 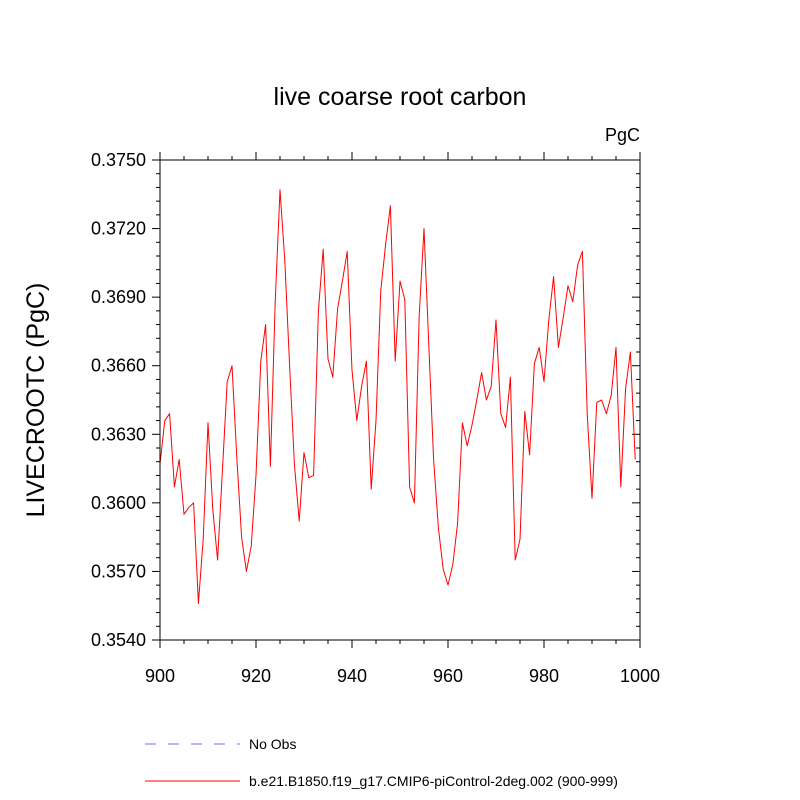 What do you see at coordinates (400, 97) in the screenshot?
I see `chart-title: live coarse root carbon` at bounding box center [400, 97].